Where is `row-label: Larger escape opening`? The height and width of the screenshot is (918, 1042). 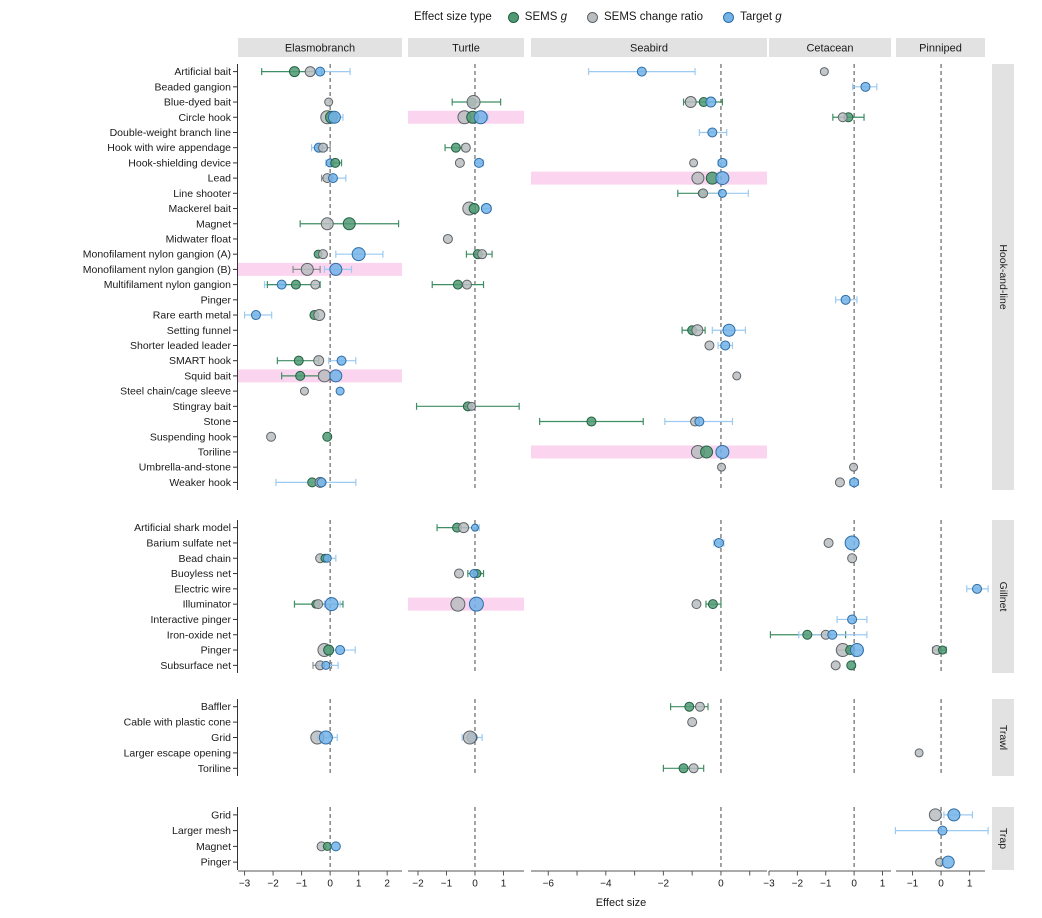
row-label: Larger escape opening is located at coordinates (178, 753).